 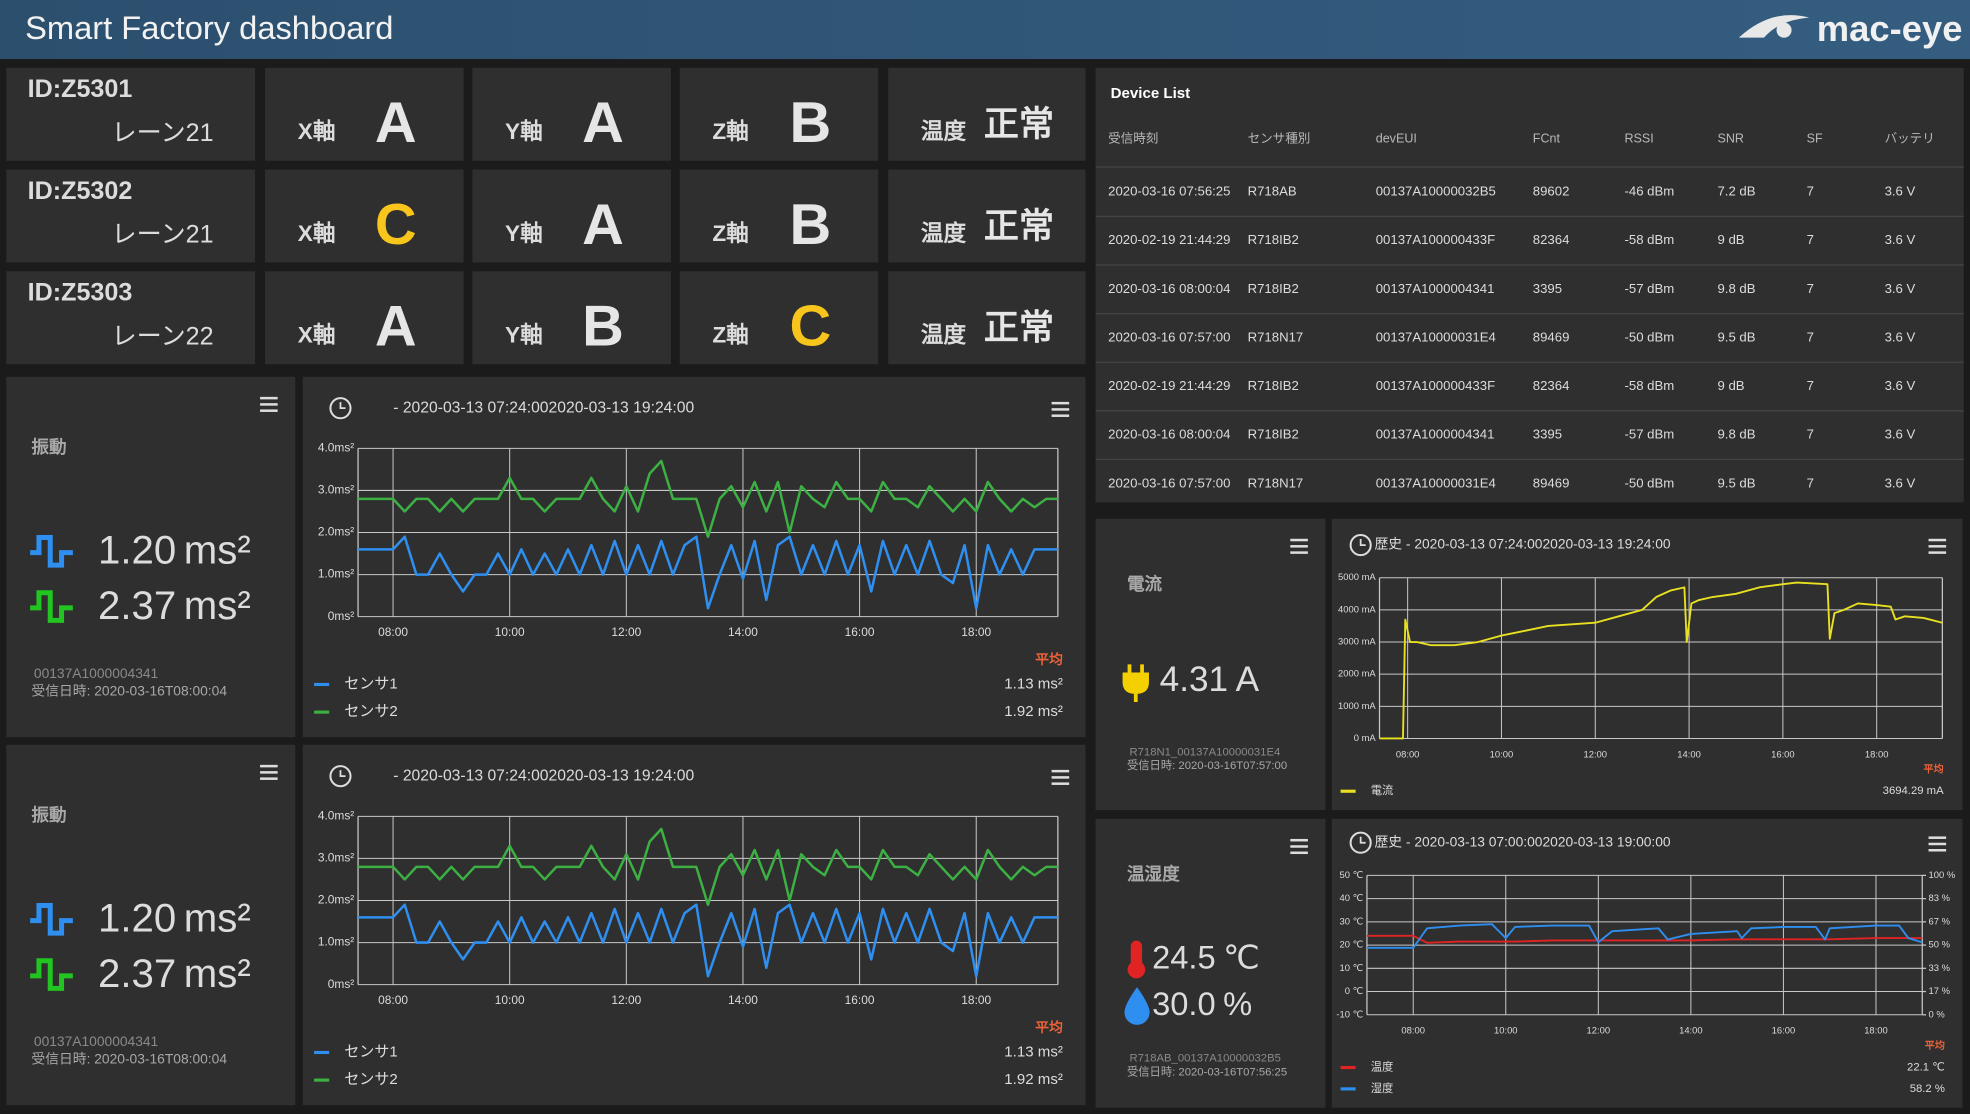 I want to click on cell: 82364, so click(x=1551, y=239).